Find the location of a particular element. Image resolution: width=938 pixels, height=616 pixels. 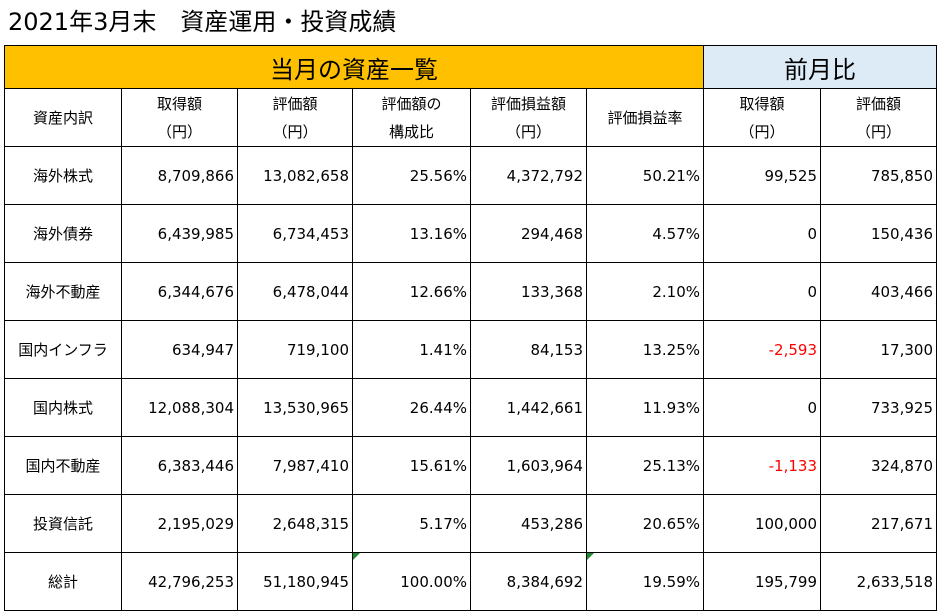

cell-value: 6,478,044 is located at coordinates (295, 291).